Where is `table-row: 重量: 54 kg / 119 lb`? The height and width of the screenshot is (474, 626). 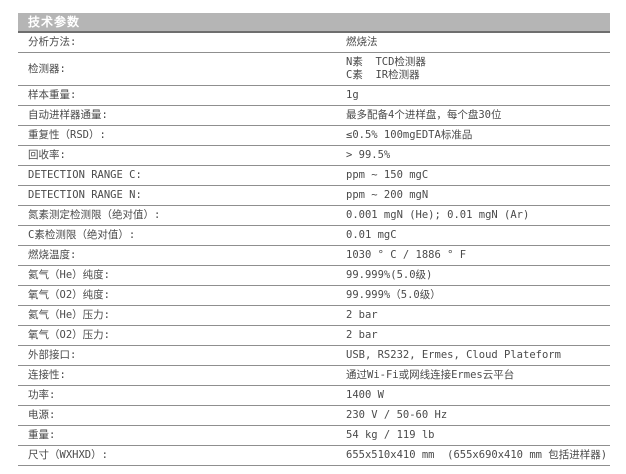
table-row: 重量: 54 kg / 119 lb is located at coordinates (314, 436).